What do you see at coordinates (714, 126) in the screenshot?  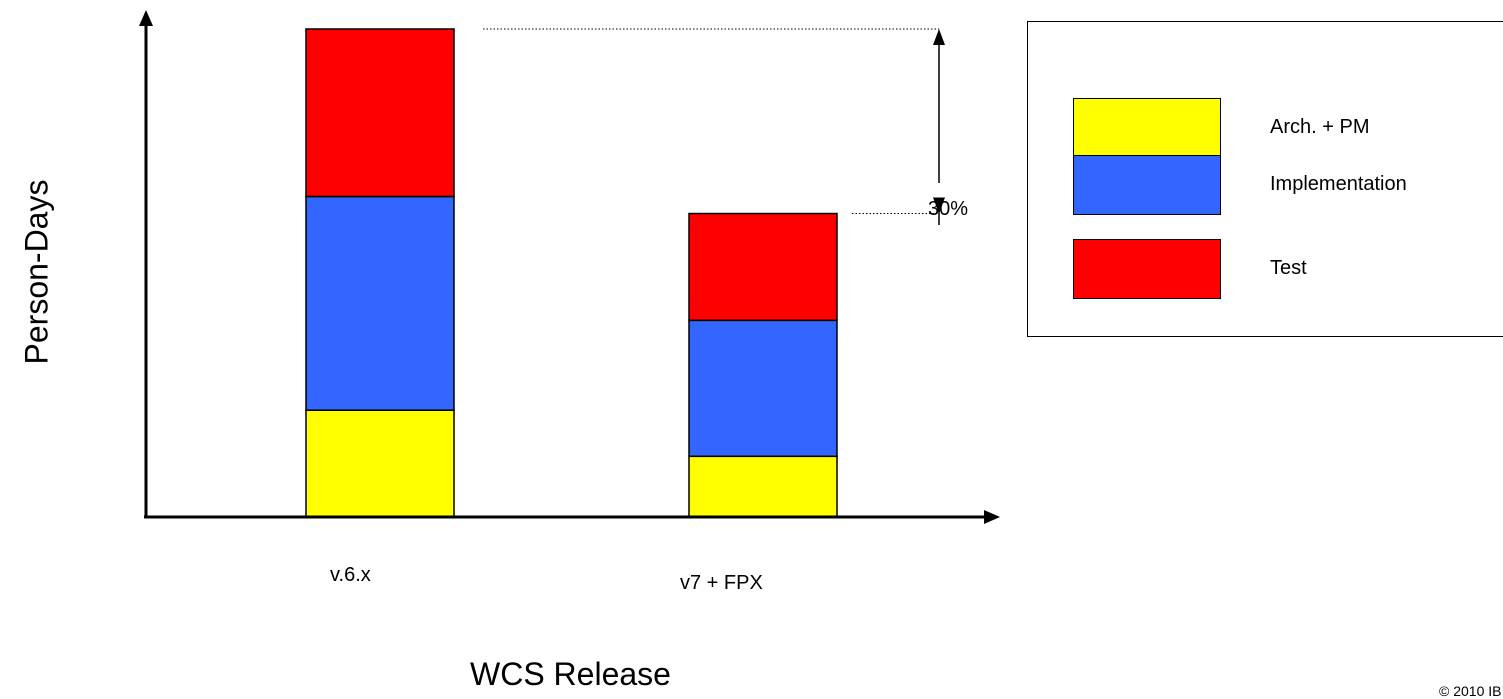 I see `difference-annotation` at bounding box center [714, 126].